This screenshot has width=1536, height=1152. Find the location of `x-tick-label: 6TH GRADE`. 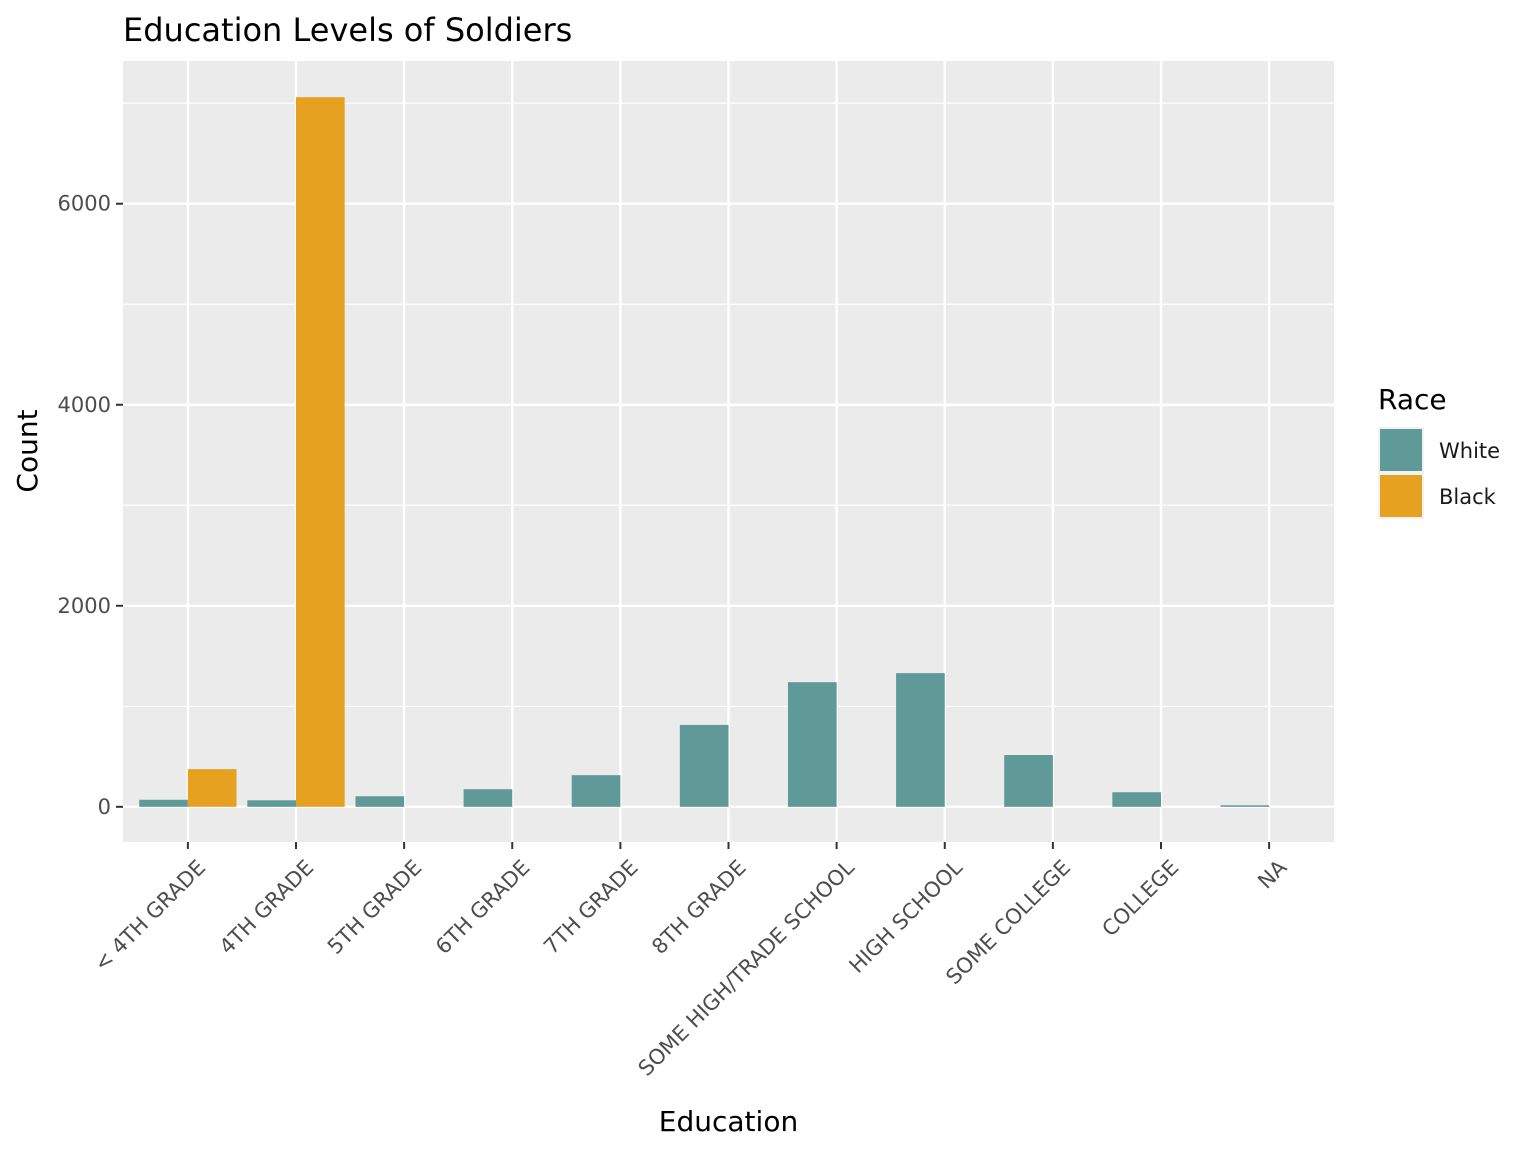

x-tick-label: 6TH GRADE is located at coordinates (483, 907).